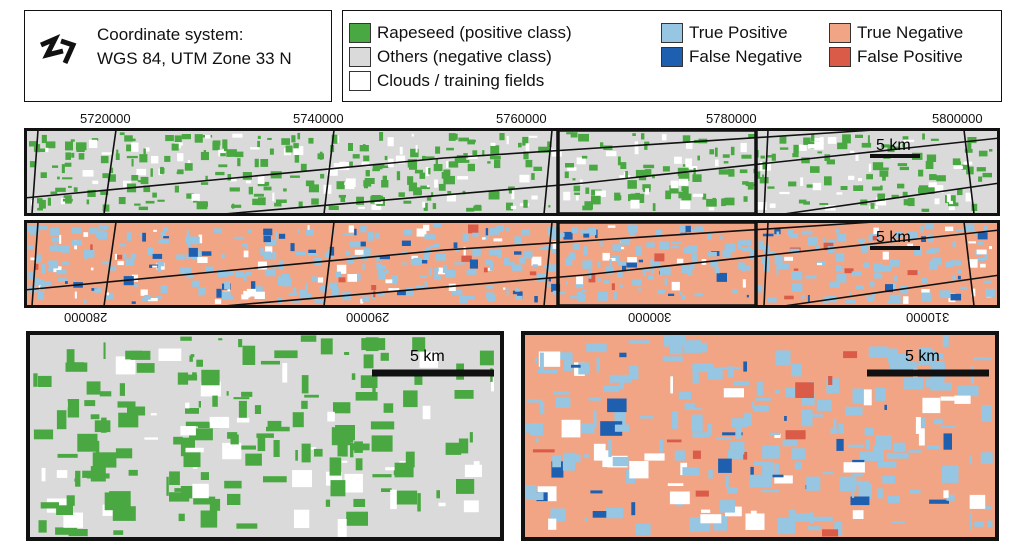 This screenshot has width=1024, height=545. I want to click on bottom-tick-label: 290000, so click(368, 317).